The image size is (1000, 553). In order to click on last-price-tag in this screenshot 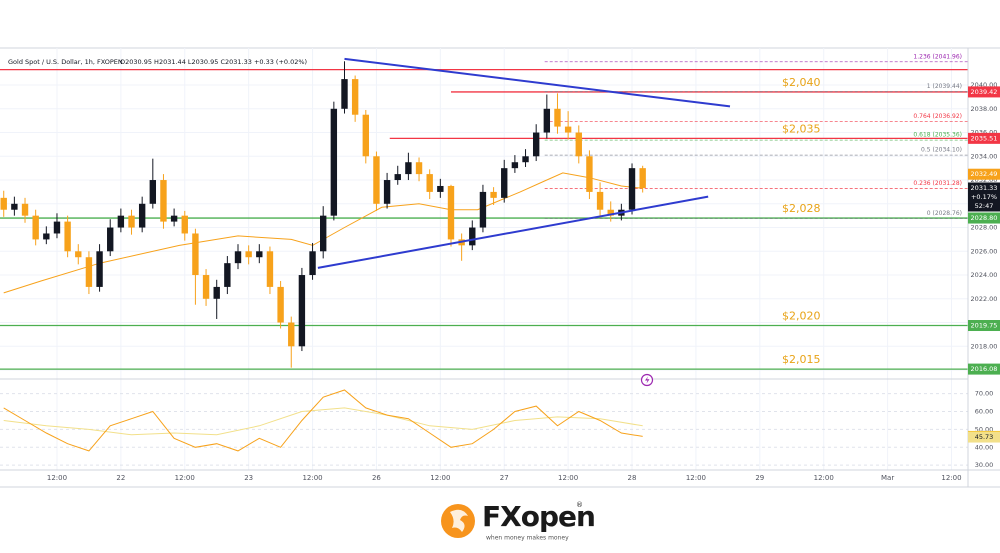, I will do `click(984, 197)`.